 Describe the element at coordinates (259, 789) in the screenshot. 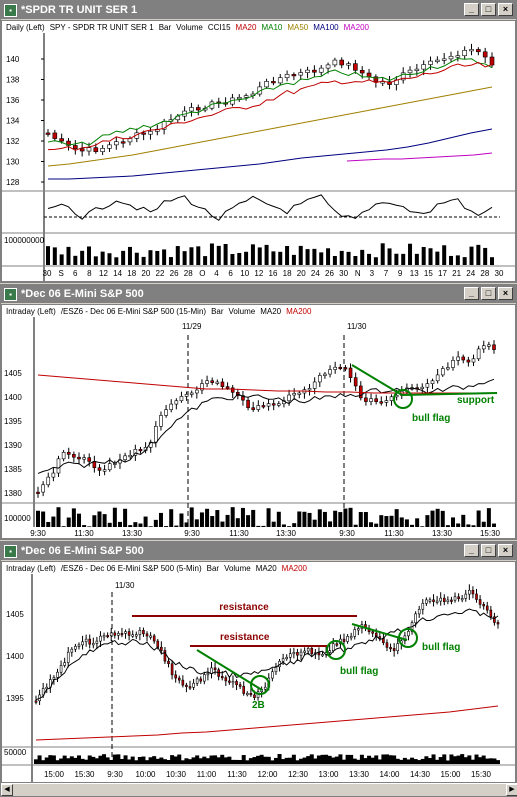

I see `horizontal-scrollbar: ◀ ▶` at that location.